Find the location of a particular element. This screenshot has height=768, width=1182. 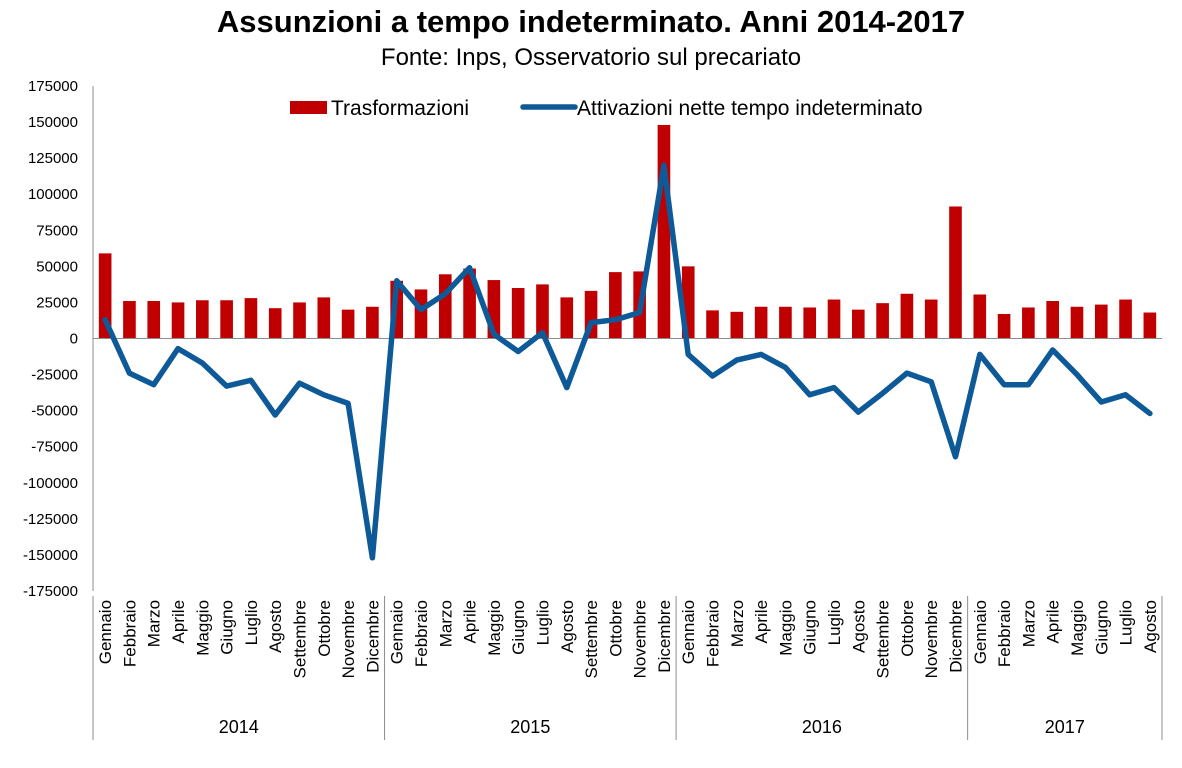

y-tick-label: 0 is located at coordinates (74, 339).